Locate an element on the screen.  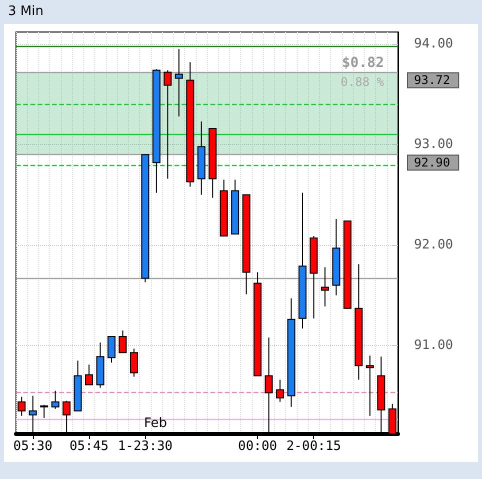
annotation: 0.88 % is located at coordinates (362, 82).